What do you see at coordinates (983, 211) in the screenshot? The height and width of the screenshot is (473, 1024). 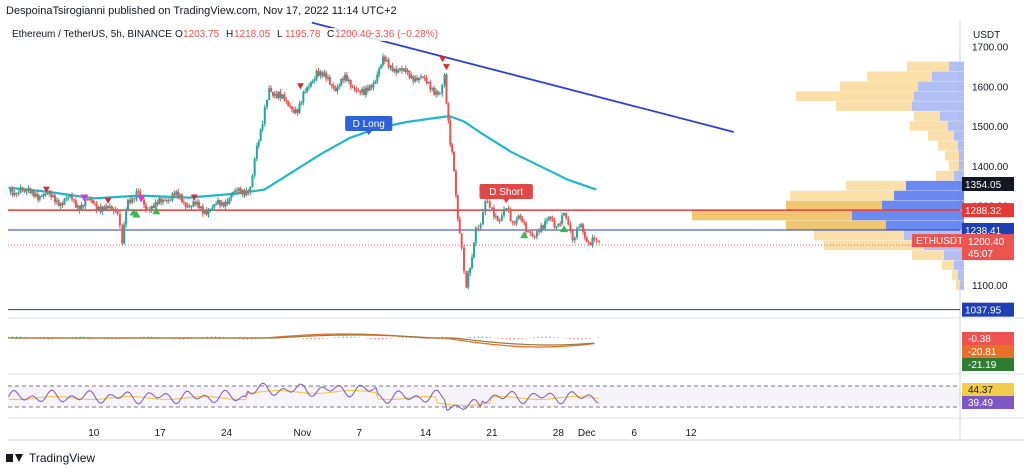 I see `level-price-label: 1288.32` at bounding box center [983, 211].